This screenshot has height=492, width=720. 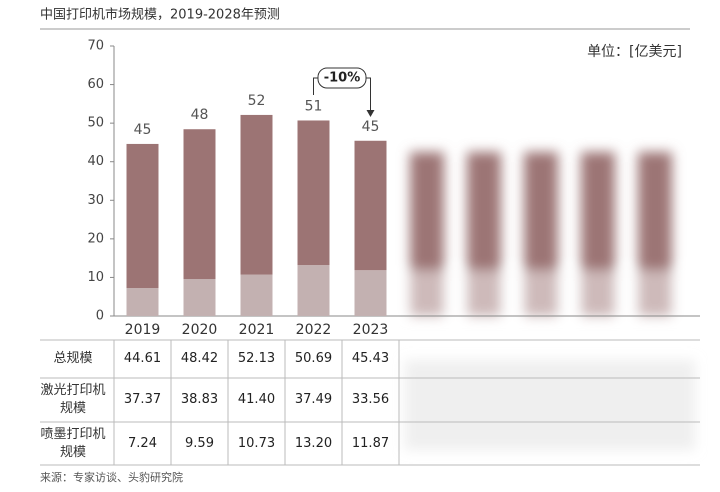 What do you see at coordinates (95, 123) in the screenshot?
I see `y-tick-label: 50` at bounding box center [95, 123].